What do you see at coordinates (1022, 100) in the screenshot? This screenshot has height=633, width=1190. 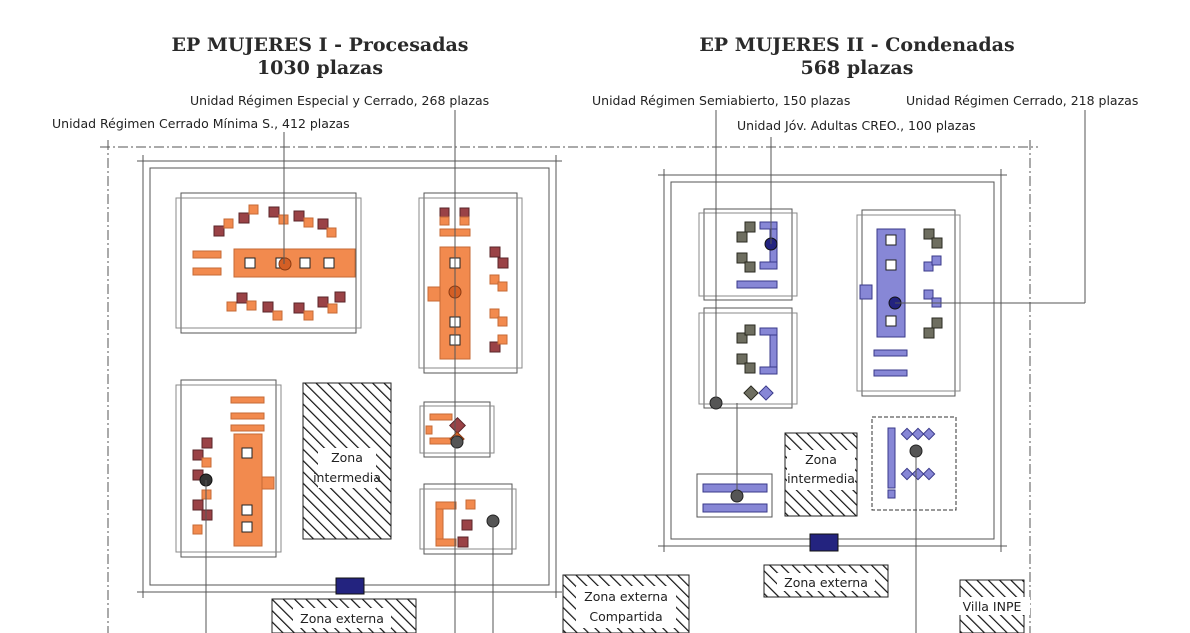 I see `label-unidad-cerrado: Unidad Régimen Cerrado, 218 plazas` at bounding box center [1022, 100].